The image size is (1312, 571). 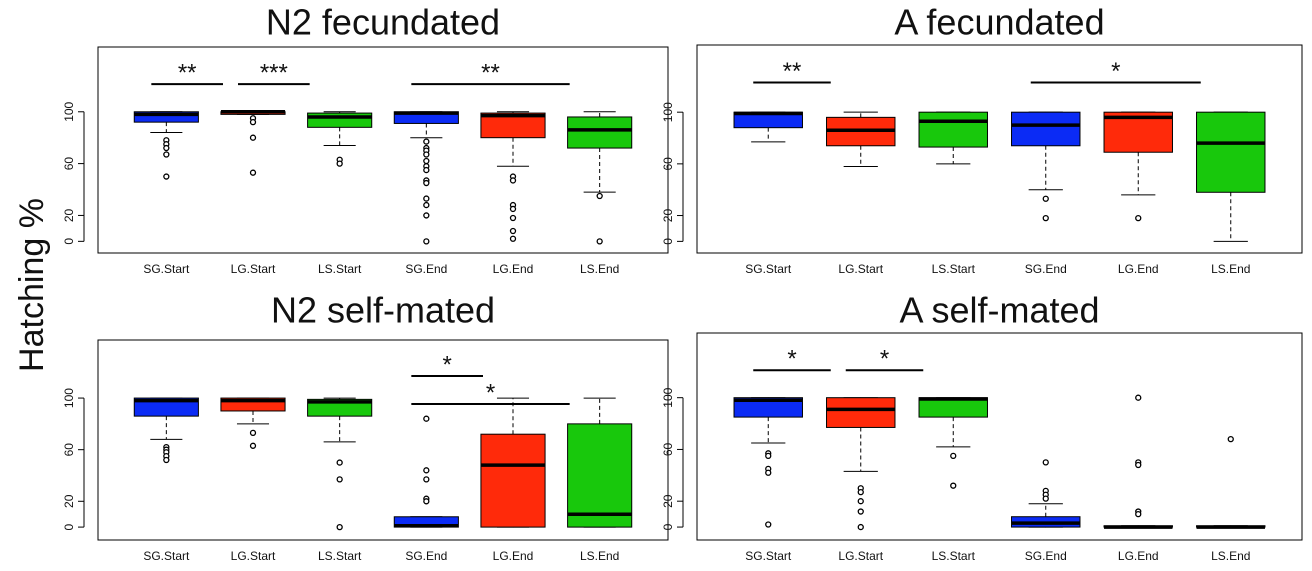 What do you see at coordinates (792, 71) in the screenshot?
I see `significance-label: **` at bounding box center [792, 71].